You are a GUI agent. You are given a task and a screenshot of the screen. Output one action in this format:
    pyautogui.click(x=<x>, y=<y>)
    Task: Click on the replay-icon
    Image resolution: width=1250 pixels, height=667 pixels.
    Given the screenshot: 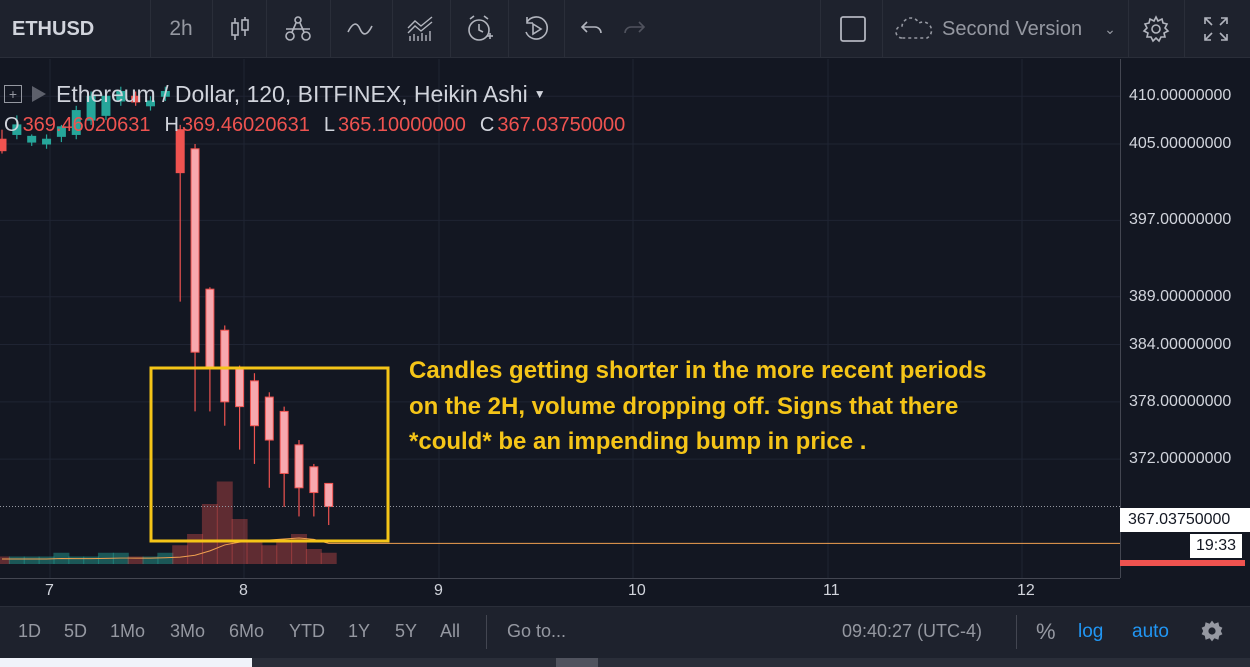 What is the action you would take?
    pyautogui.click(x=536, y=29)
    